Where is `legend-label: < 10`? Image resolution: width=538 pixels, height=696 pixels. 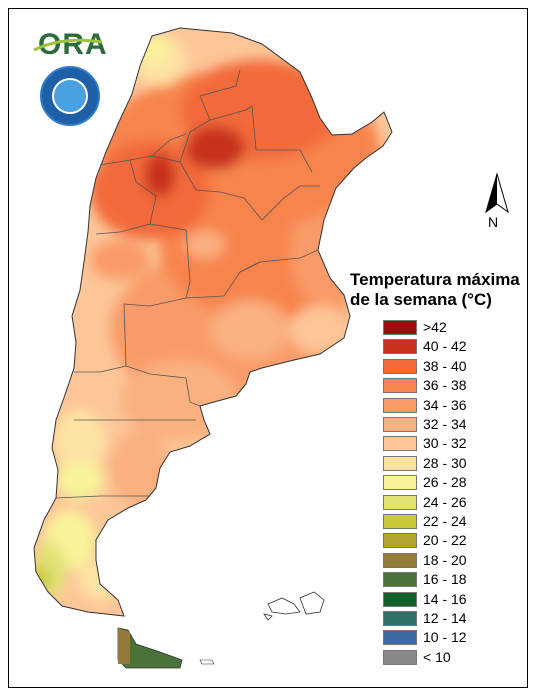
legend-label: < 10 is located at coordinates (437, 656).